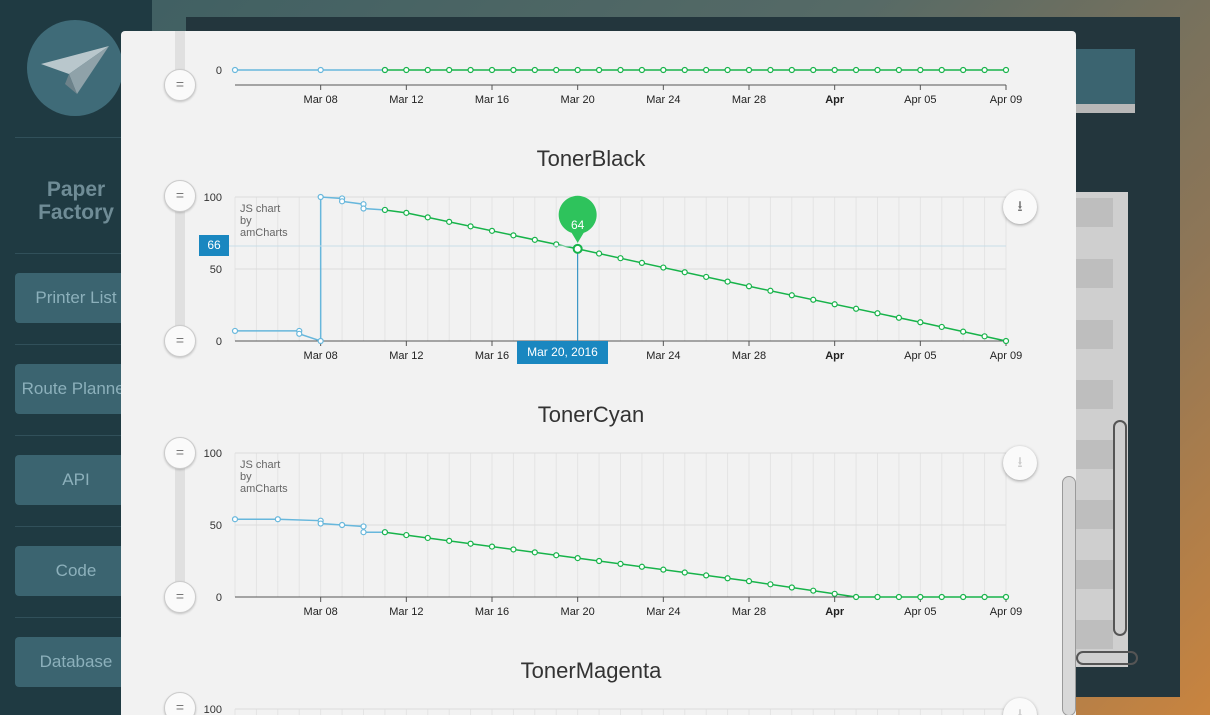 This screenshot has height=715, width=1210. I want to click on x-tick-label: Mar 12, so click(406, 100).